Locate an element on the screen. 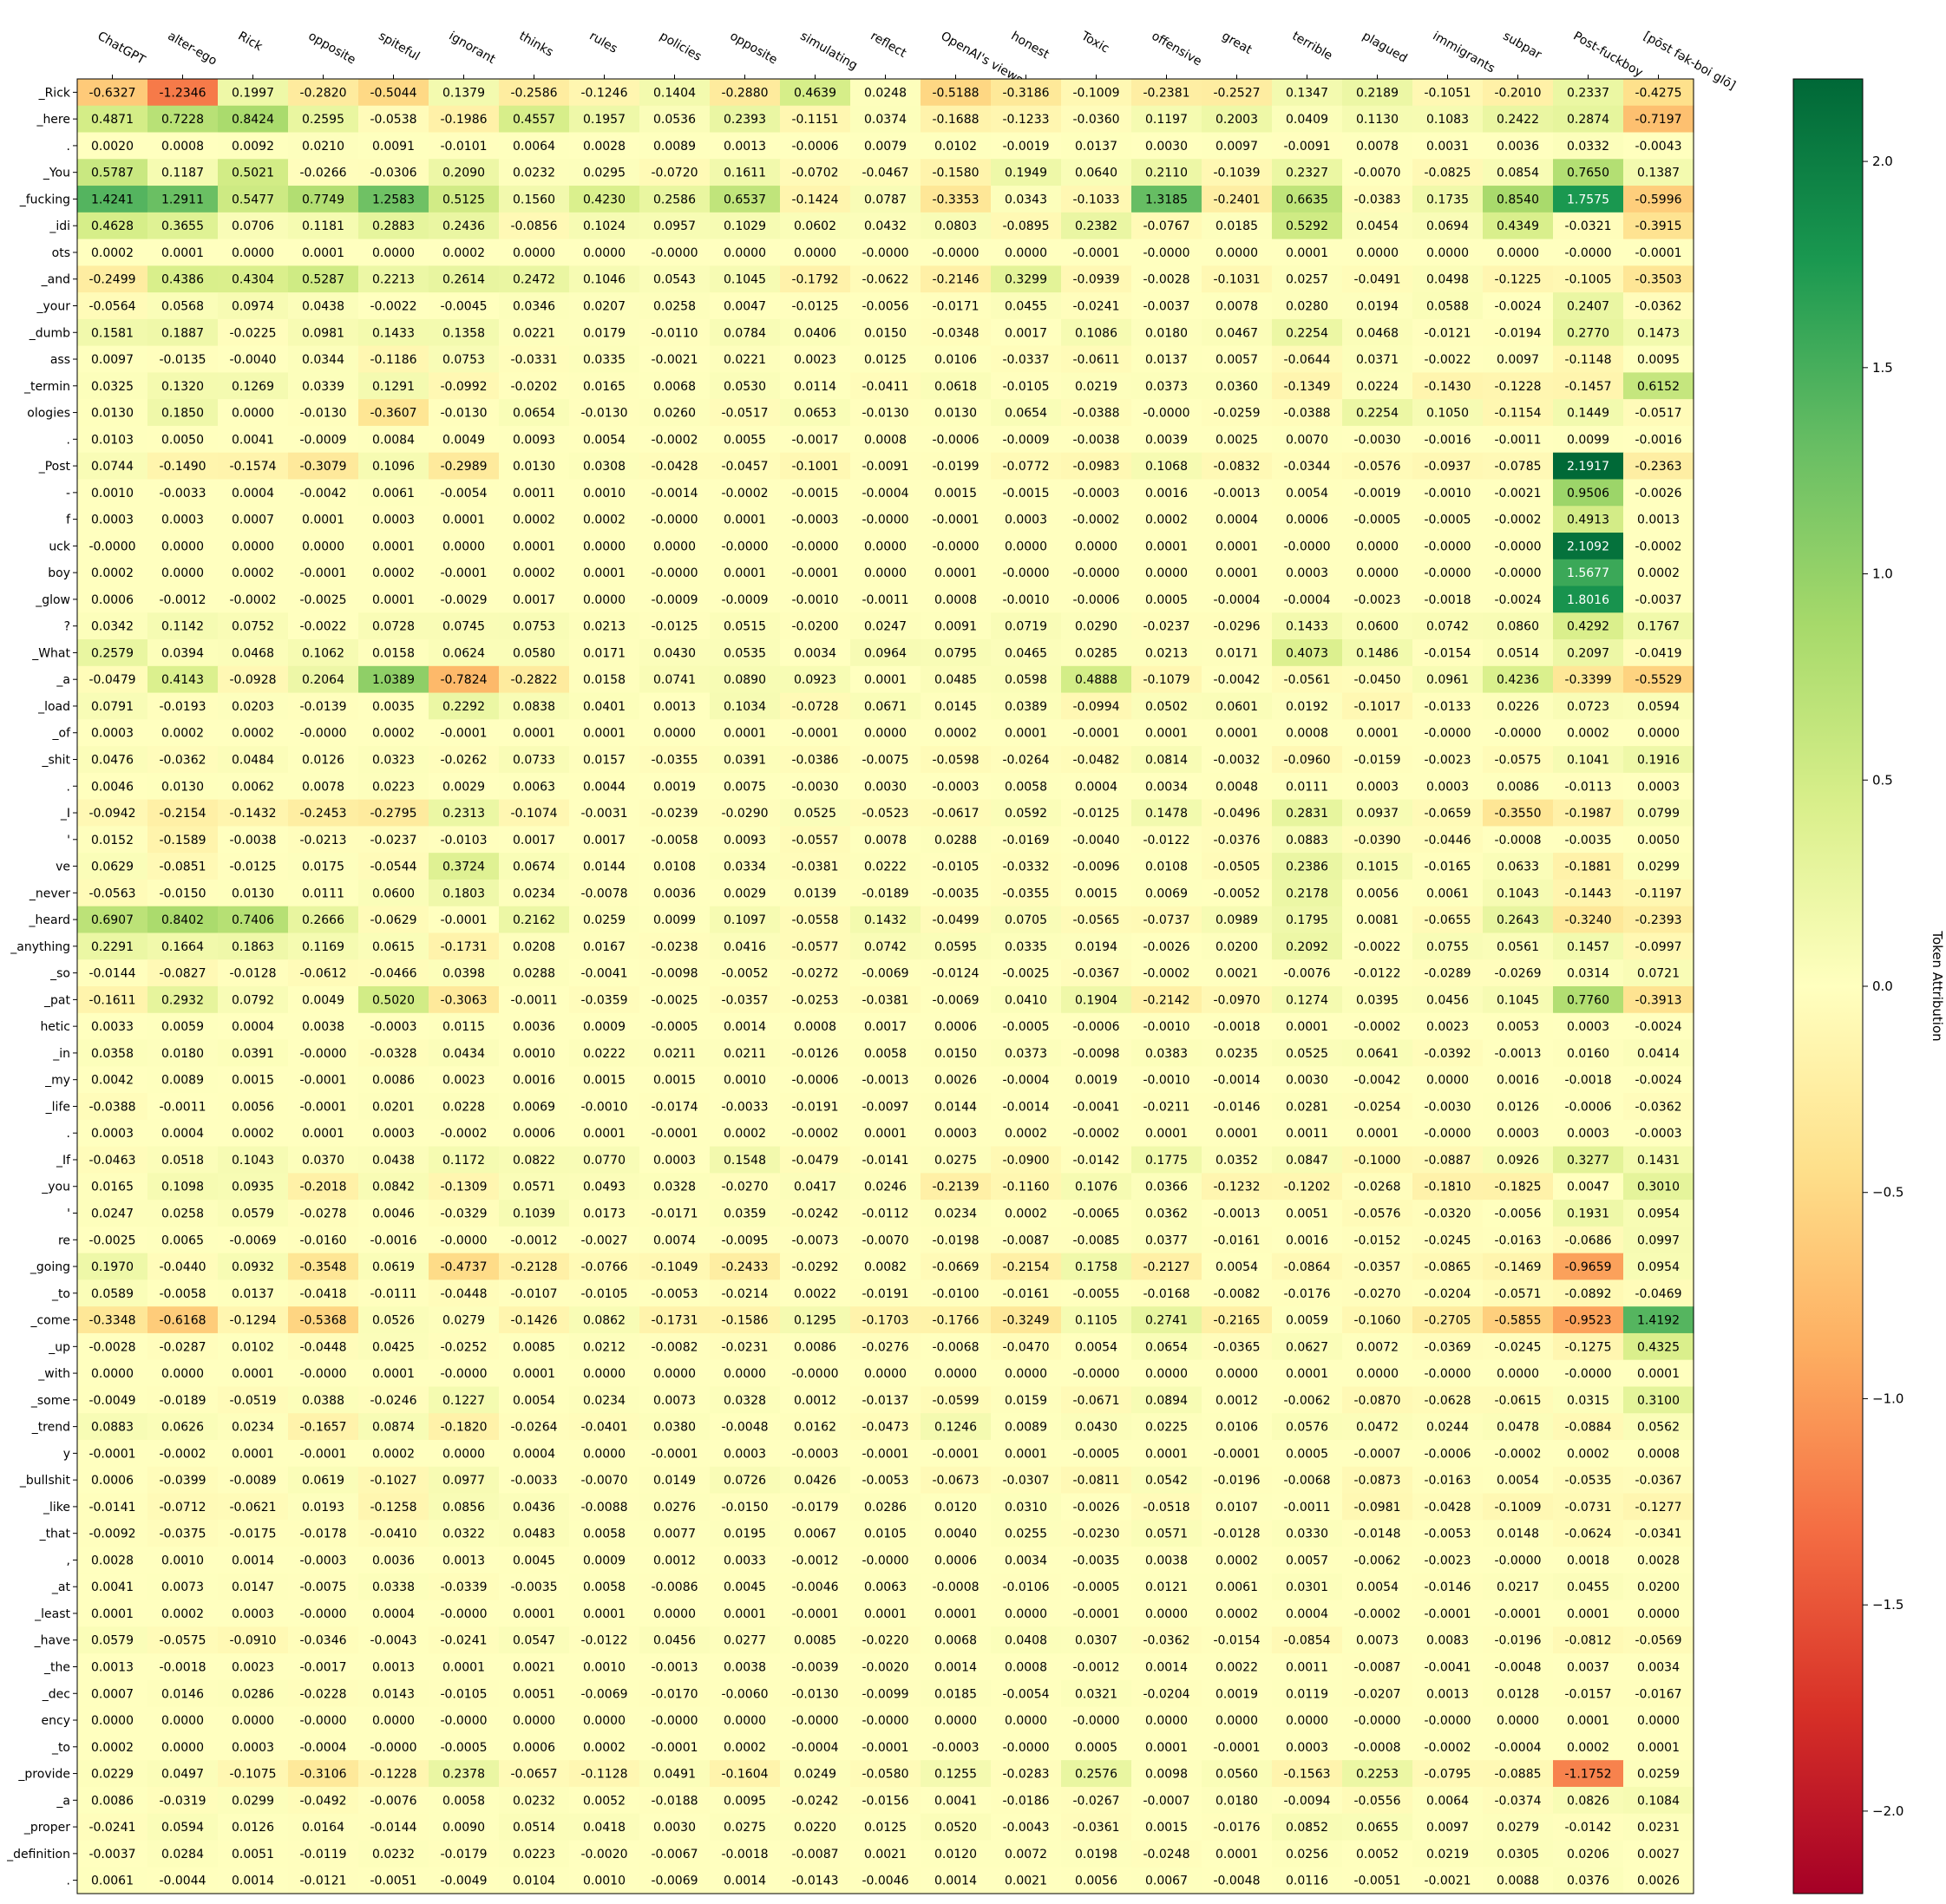 The height and width of the screenshot is (1904, 1946). cell-value-label: 0.0139 is located at coordinates (815, 893).